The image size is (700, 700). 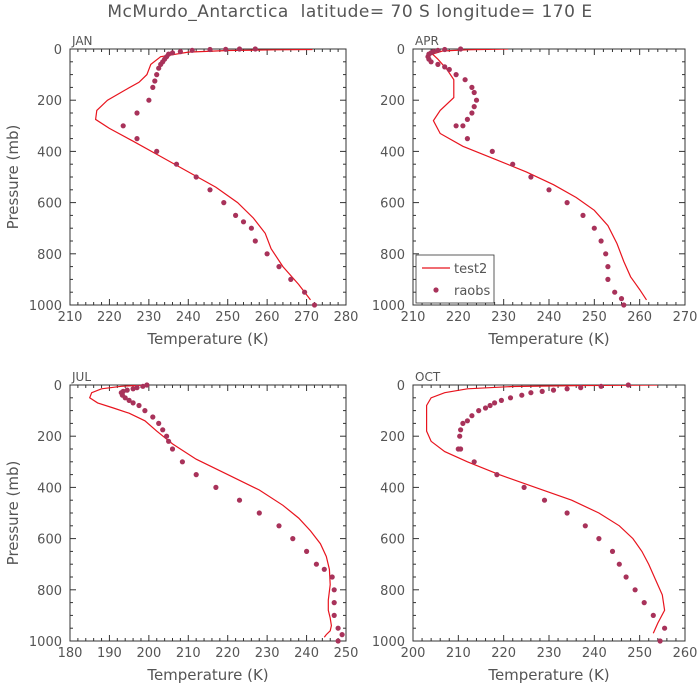 What do you see at coordinates (346, 317) in the screenshot?
I see `x-tick-label: 280` at bounding box center [346, 317].